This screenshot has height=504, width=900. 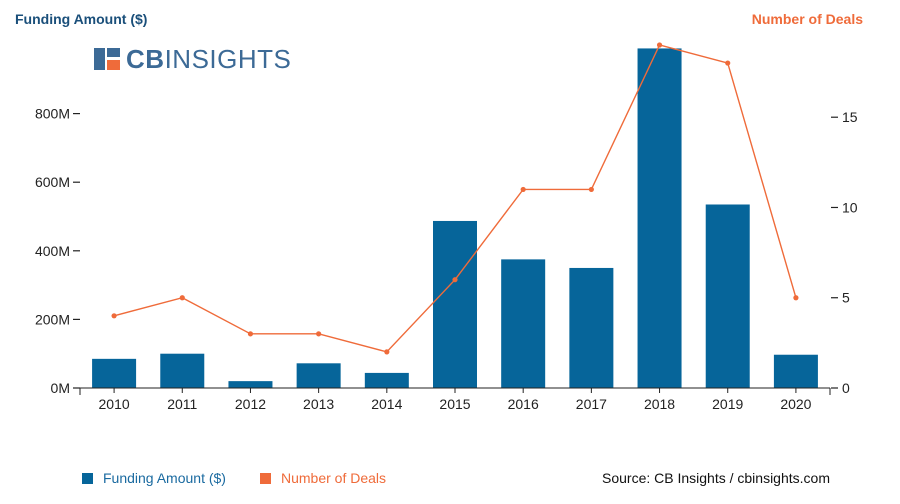 I want to click on cb-insights-logo-icon, so click(x=107, y=59).